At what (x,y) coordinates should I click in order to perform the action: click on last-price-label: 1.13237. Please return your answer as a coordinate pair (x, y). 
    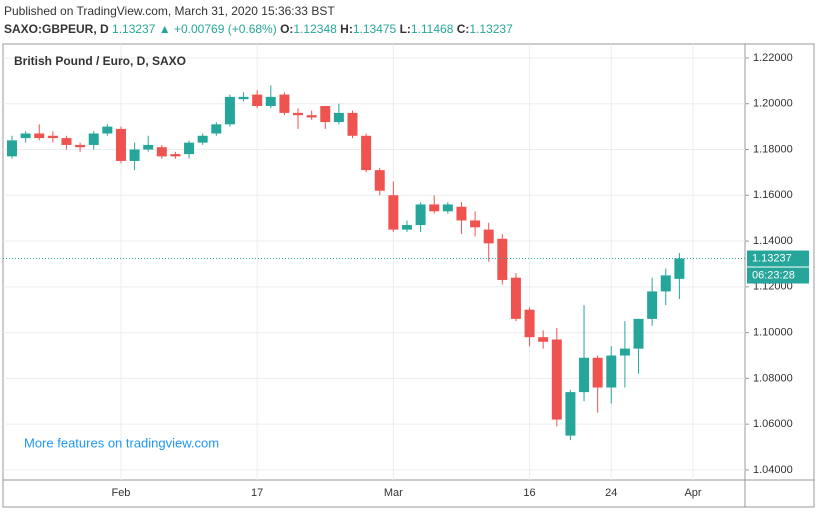
    Looking at the image, I should click on (772, 258).